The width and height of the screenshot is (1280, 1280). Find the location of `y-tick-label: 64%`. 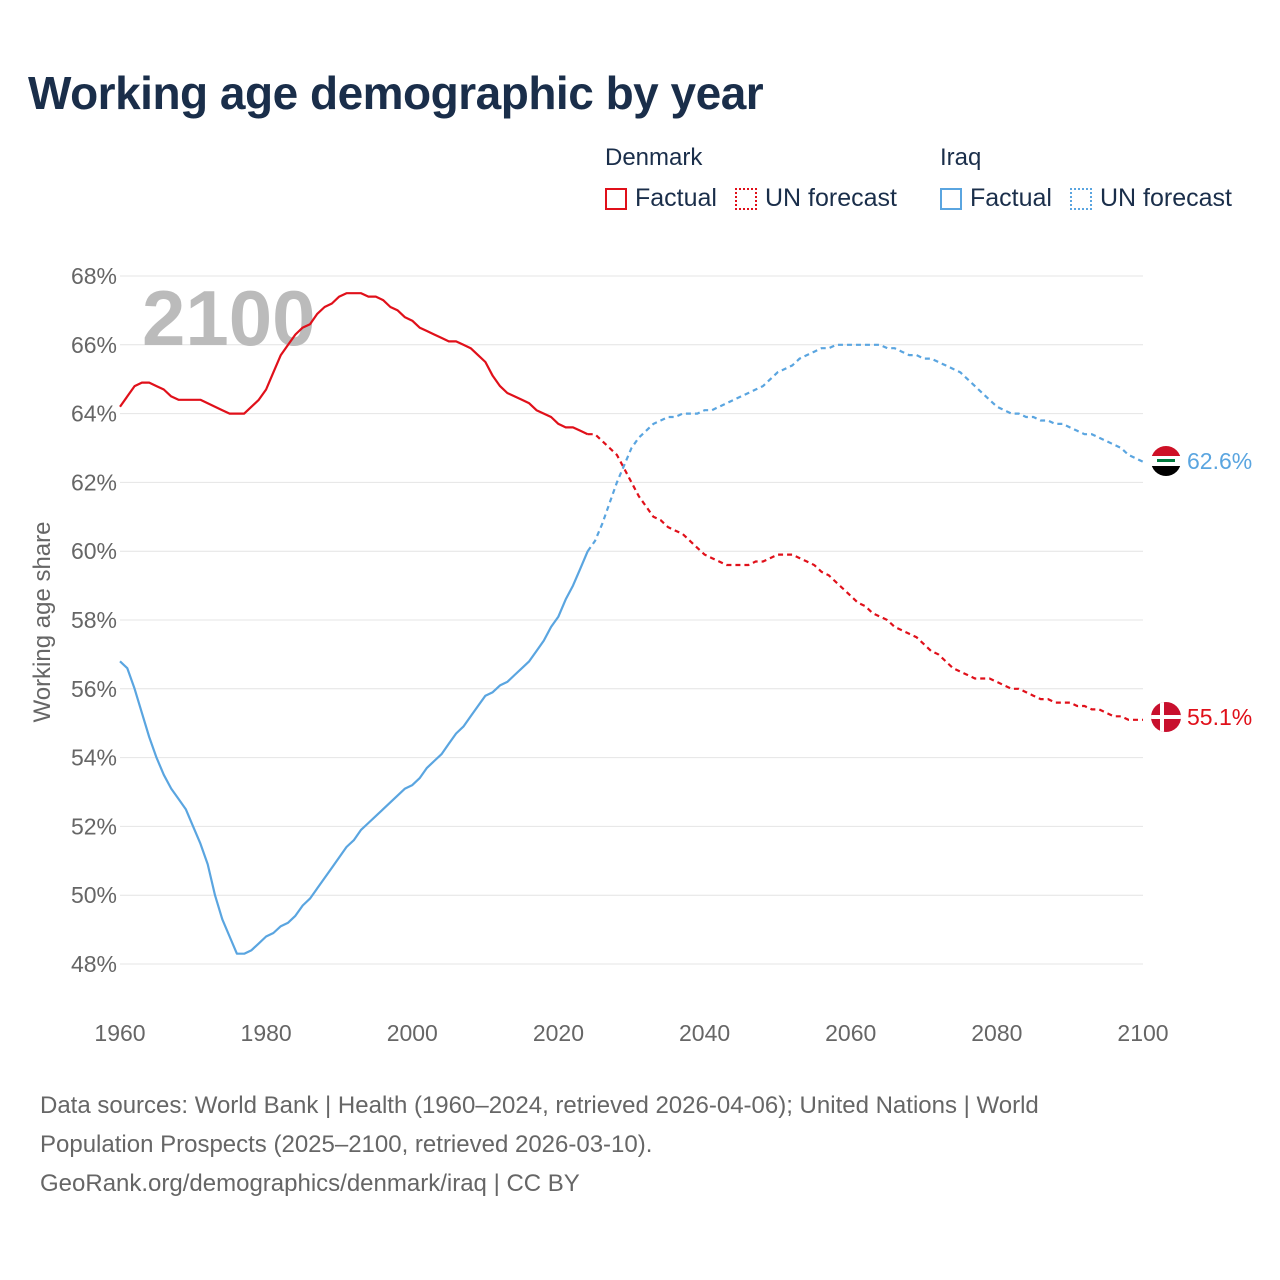

y-tick-label: 64% is located at coordinates (94, 414).